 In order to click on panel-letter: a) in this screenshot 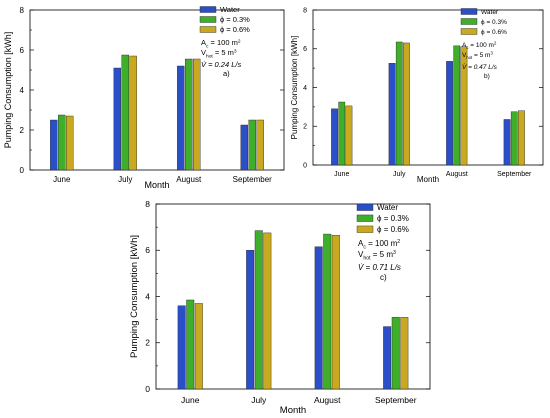, I will do `click(226, 73)`.